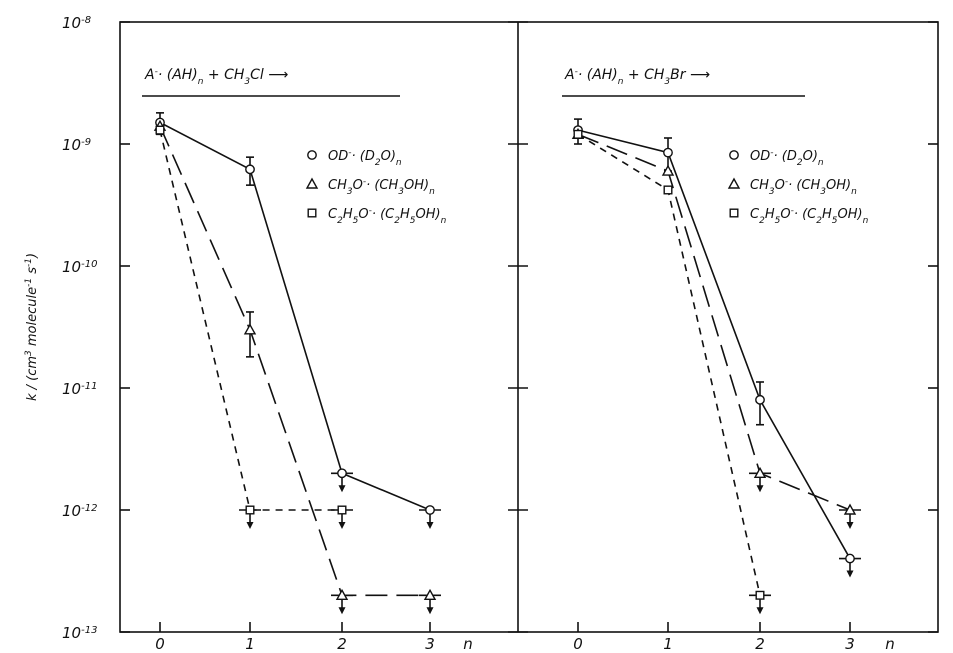  What do you see at coordinates (76, 23) in the screenshot?
I see `y-tick-label: 10-8` at bounding box center [76, 23].